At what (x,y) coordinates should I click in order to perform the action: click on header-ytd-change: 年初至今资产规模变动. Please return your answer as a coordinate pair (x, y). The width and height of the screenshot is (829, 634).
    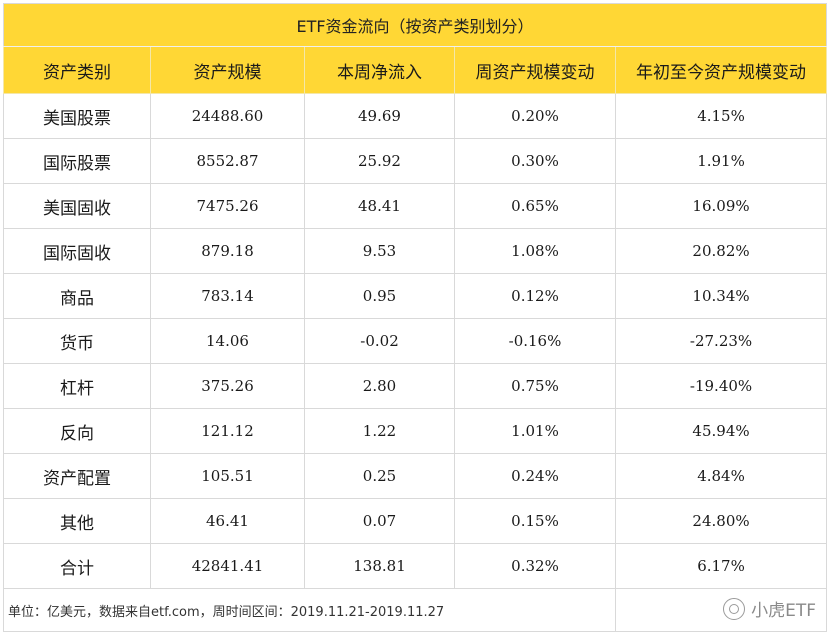
    Looking at the image, I should click on (721, 70).